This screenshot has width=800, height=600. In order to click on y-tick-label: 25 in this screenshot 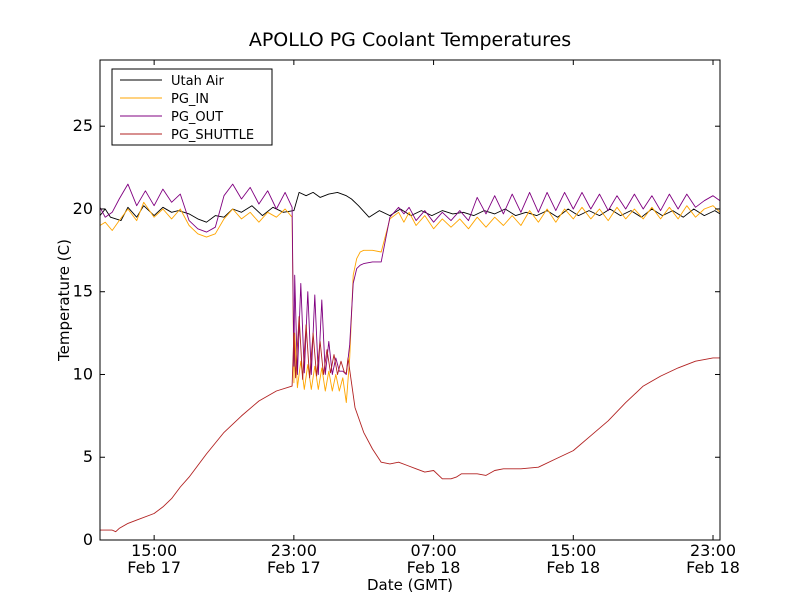, I will do `click(83, 125)`.